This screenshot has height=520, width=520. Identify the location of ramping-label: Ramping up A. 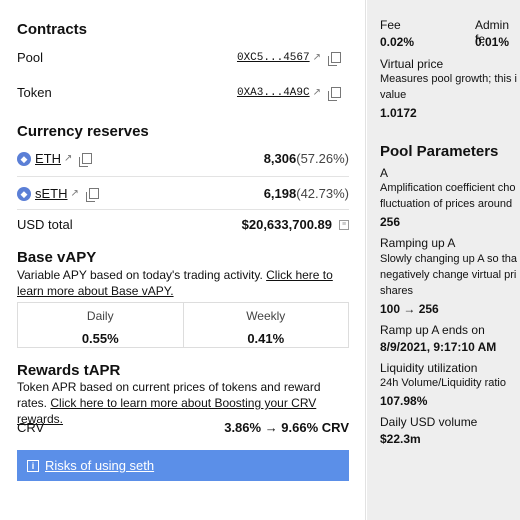
(418, 243).